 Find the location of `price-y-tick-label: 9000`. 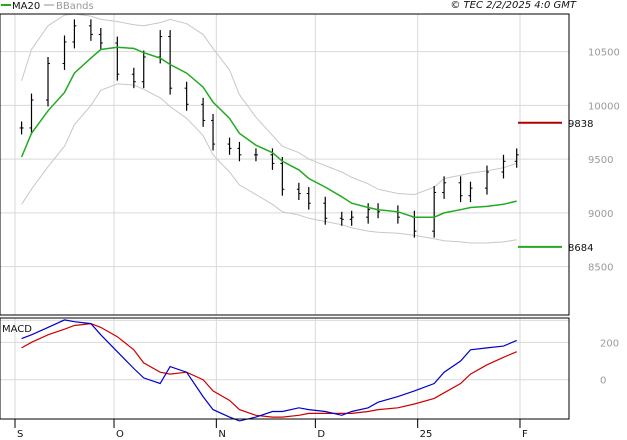

price-y-tick-label: 9000 is located at coordinates (600, 214).